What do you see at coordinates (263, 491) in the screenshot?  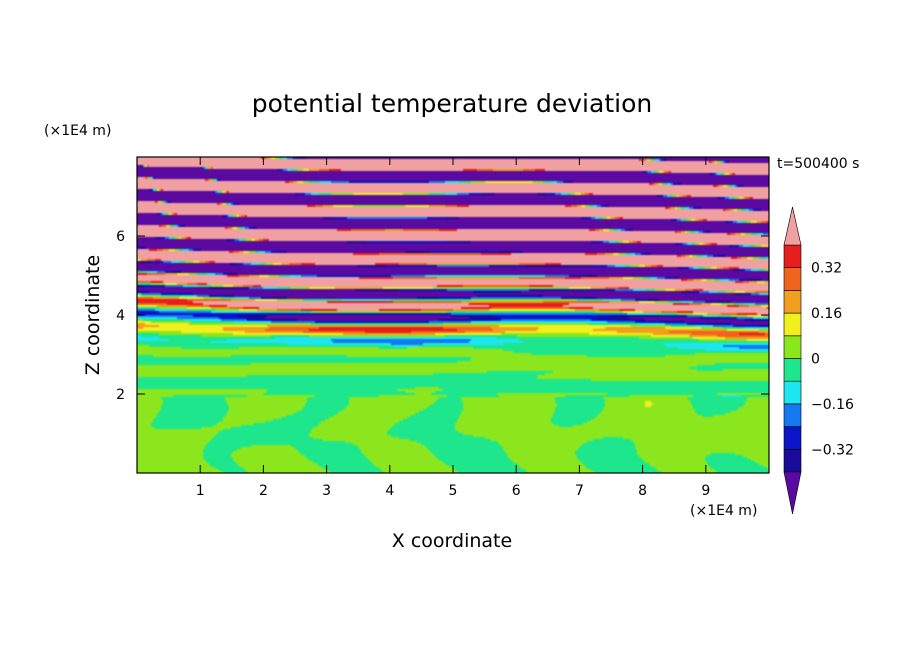 I see `x-tick-label: 2` at bounding box center [263, 491].